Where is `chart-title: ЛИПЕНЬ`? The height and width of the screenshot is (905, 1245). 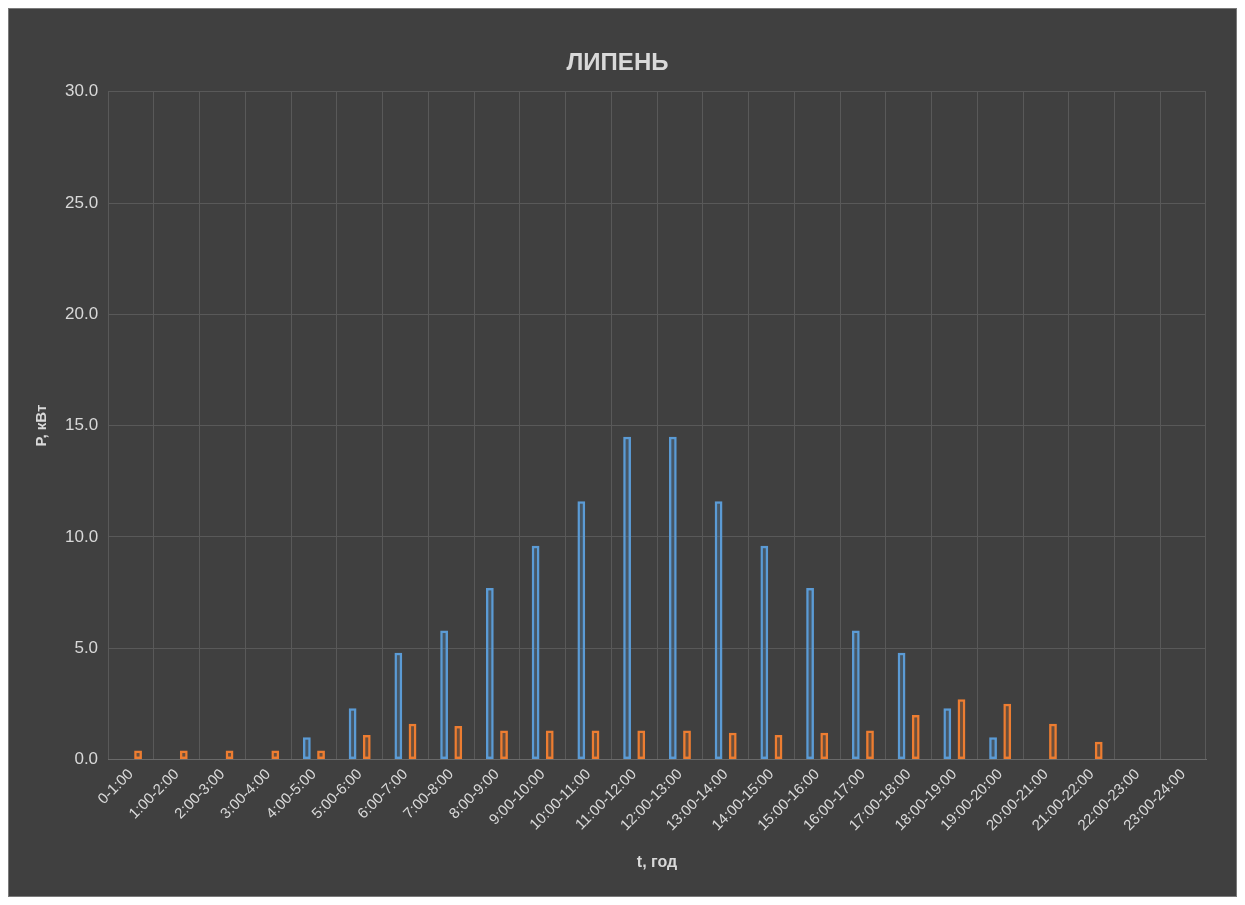
chart-title: ЛИПЕНЬ is located at coordinates (617, 62).